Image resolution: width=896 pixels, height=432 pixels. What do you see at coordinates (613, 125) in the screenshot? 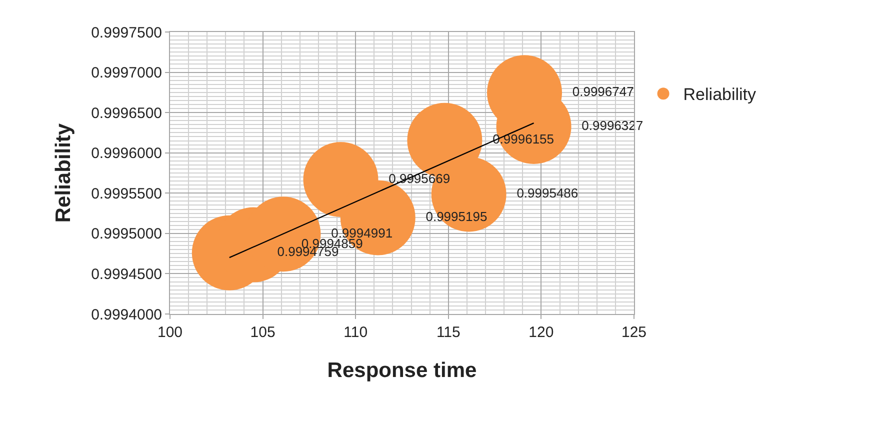
I see `data-label: 0.9996327` at bounding box center [613, 125].